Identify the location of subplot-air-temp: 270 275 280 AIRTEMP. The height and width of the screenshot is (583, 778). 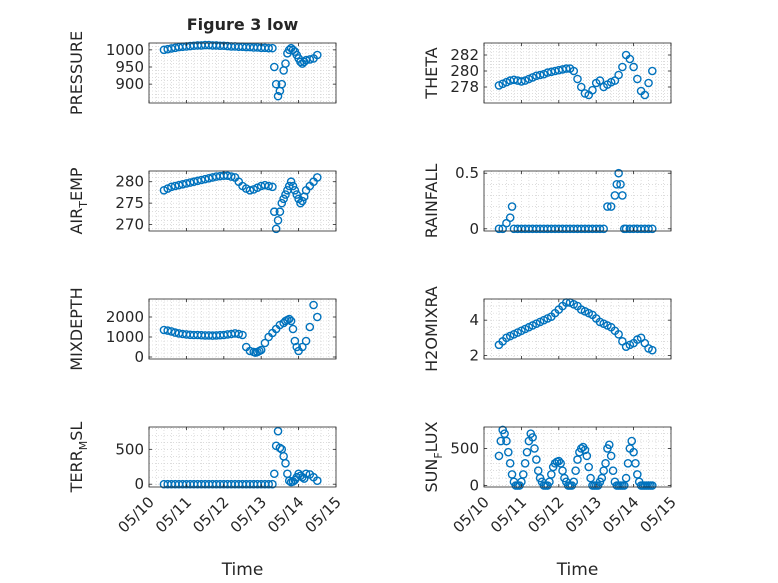
(202, 201).